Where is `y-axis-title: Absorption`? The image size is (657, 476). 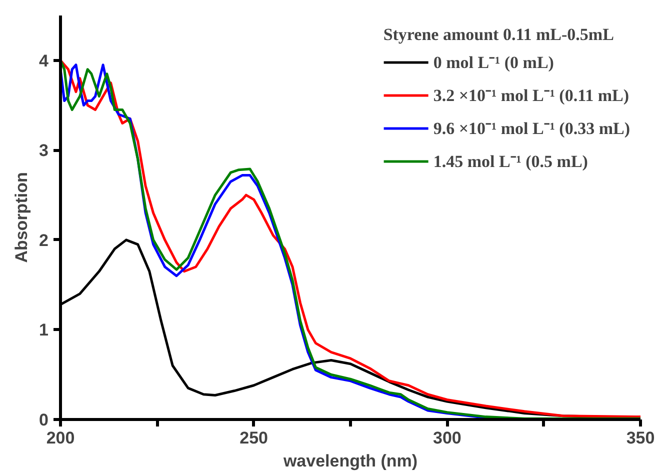
y-axis-title: Absorption is located at coordinates (22, 217).